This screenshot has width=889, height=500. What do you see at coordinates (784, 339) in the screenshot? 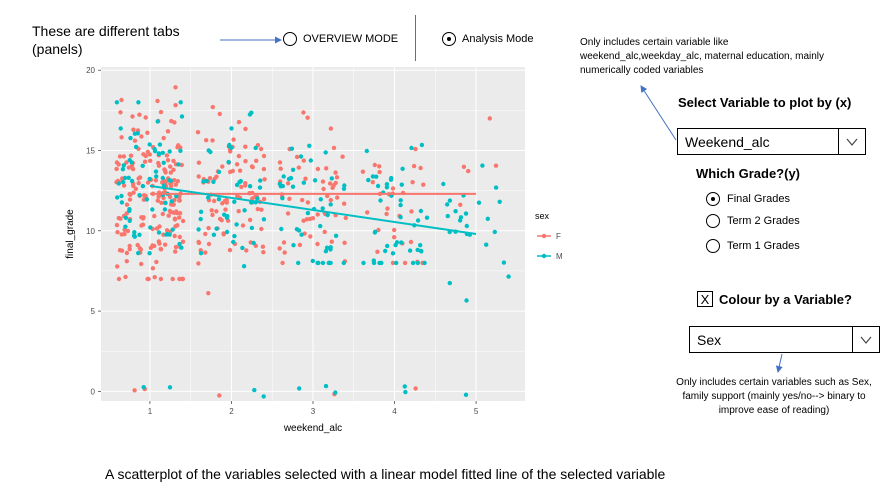
I see `colour-variable-select: Sex` at bounding box center [784, 339].